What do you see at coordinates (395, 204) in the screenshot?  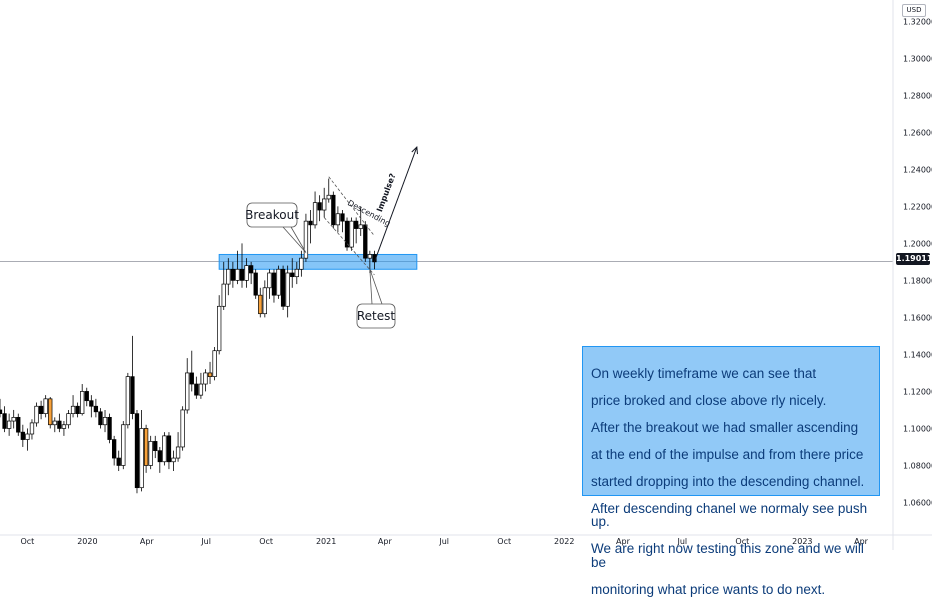 I see `impulse-arrow-line` at bounding box center [395, 204].